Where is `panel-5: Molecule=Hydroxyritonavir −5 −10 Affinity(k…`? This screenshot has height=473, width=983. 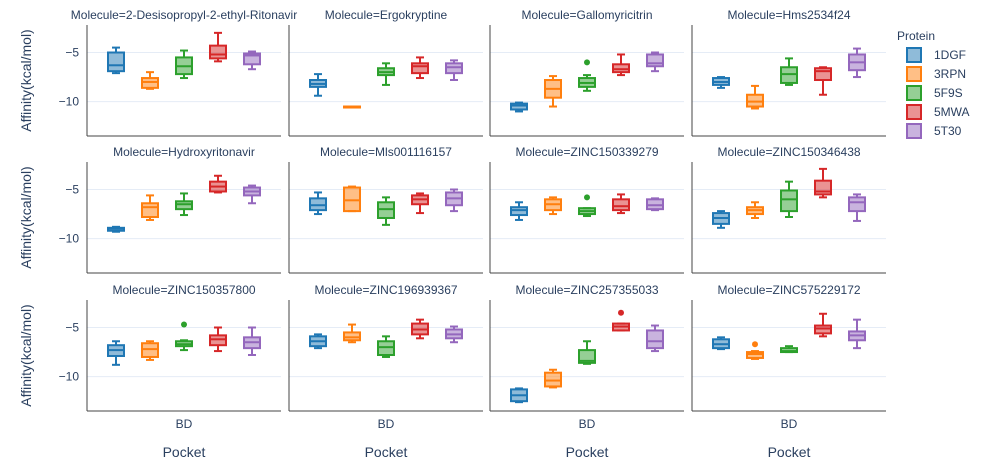
panel-5: Molecule=Hydroxyritonavir −5 −10 Affinity(k… is located at coordinates (149, 209).